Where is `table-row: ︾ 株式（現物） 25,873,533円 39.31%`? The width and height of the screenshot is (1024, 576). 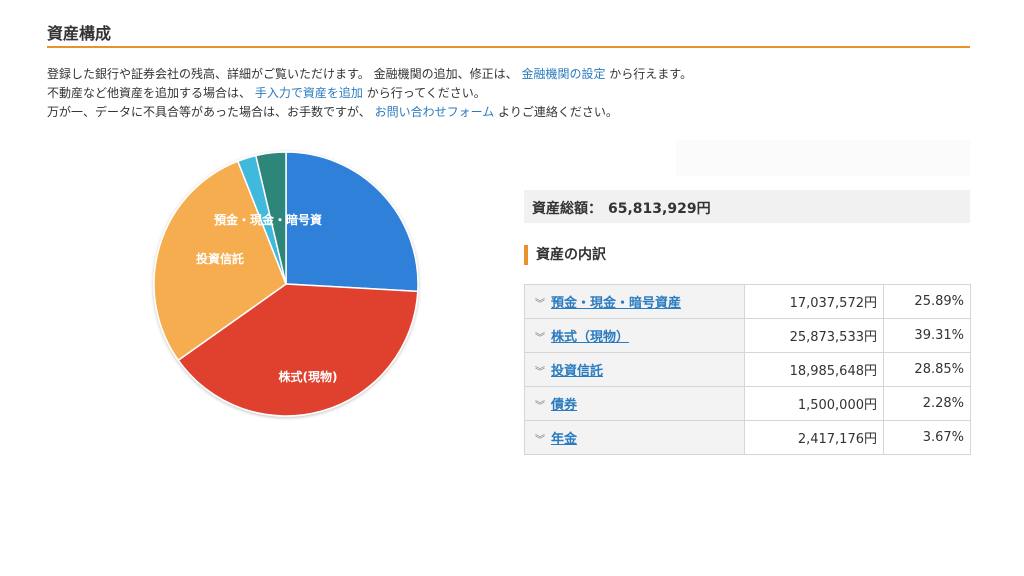 table-row: ︾ 株式（現物） 25,873,533円 39.31% is located at coordinates (747, 335).